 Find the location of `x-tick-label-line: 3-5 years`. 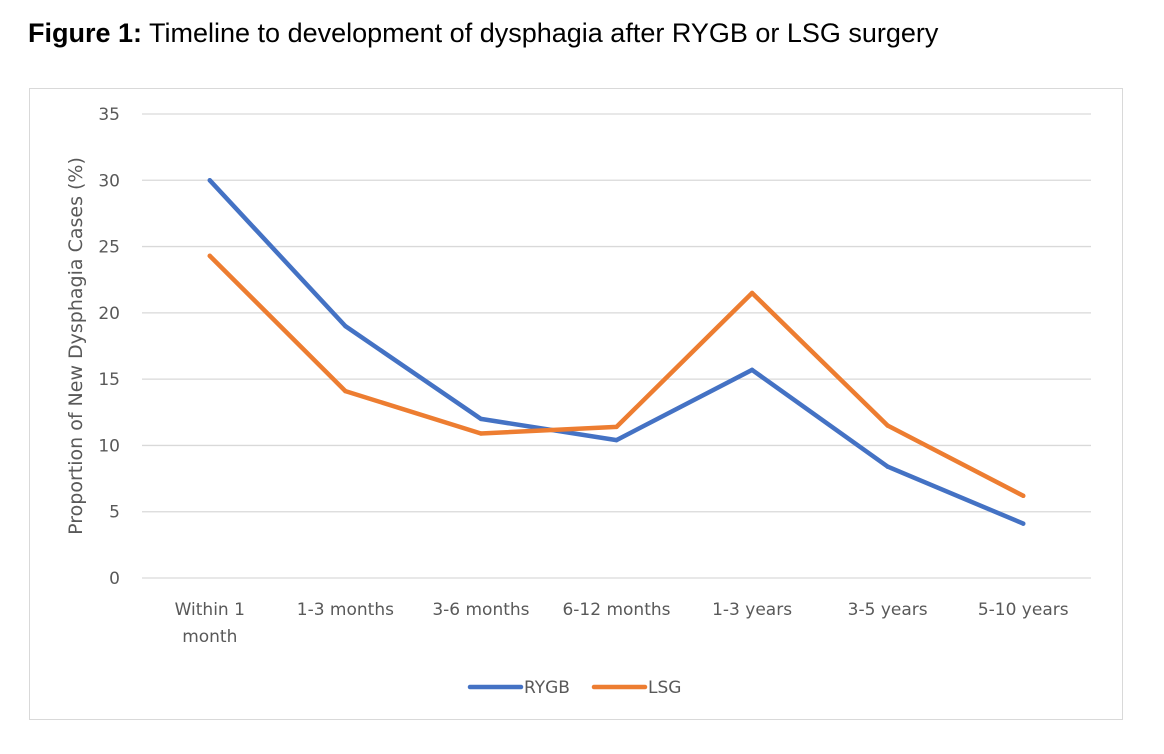

x-tick-label-line: 3-5 years is located at coordinates (888, 610).